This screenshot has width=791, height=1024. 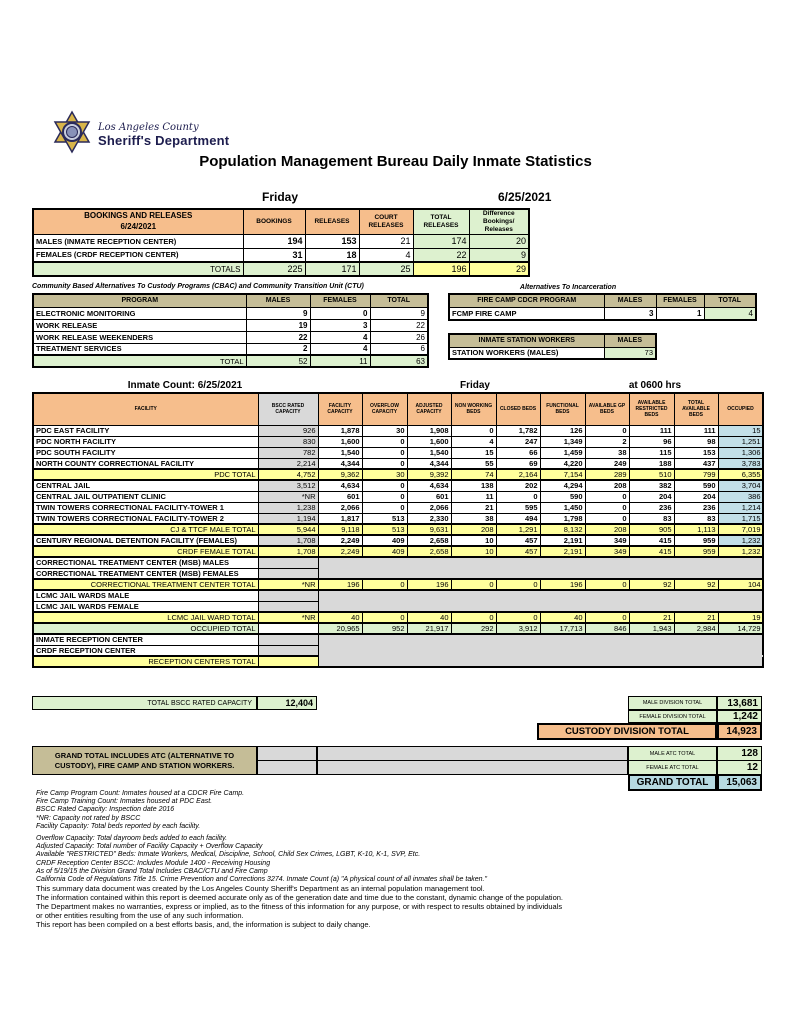 I want to click on table-row: WORK RELEASE 19 3 22, so click(x=230, y=325).